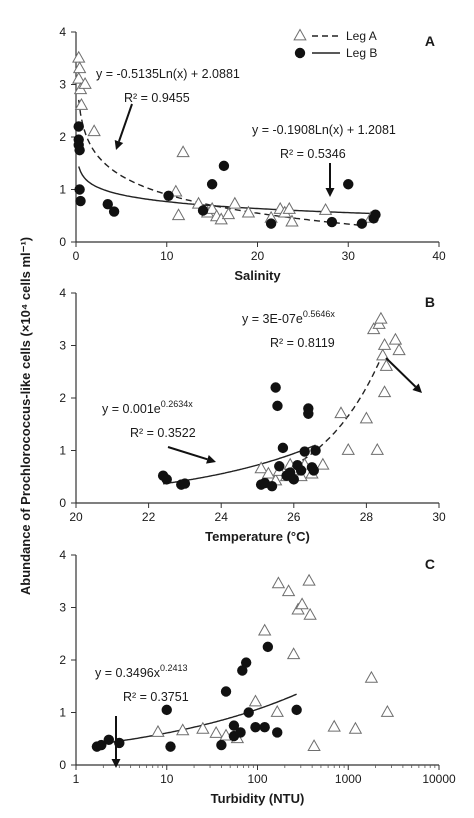  I want to click on x-tick-label: 40, so click(439, 256).